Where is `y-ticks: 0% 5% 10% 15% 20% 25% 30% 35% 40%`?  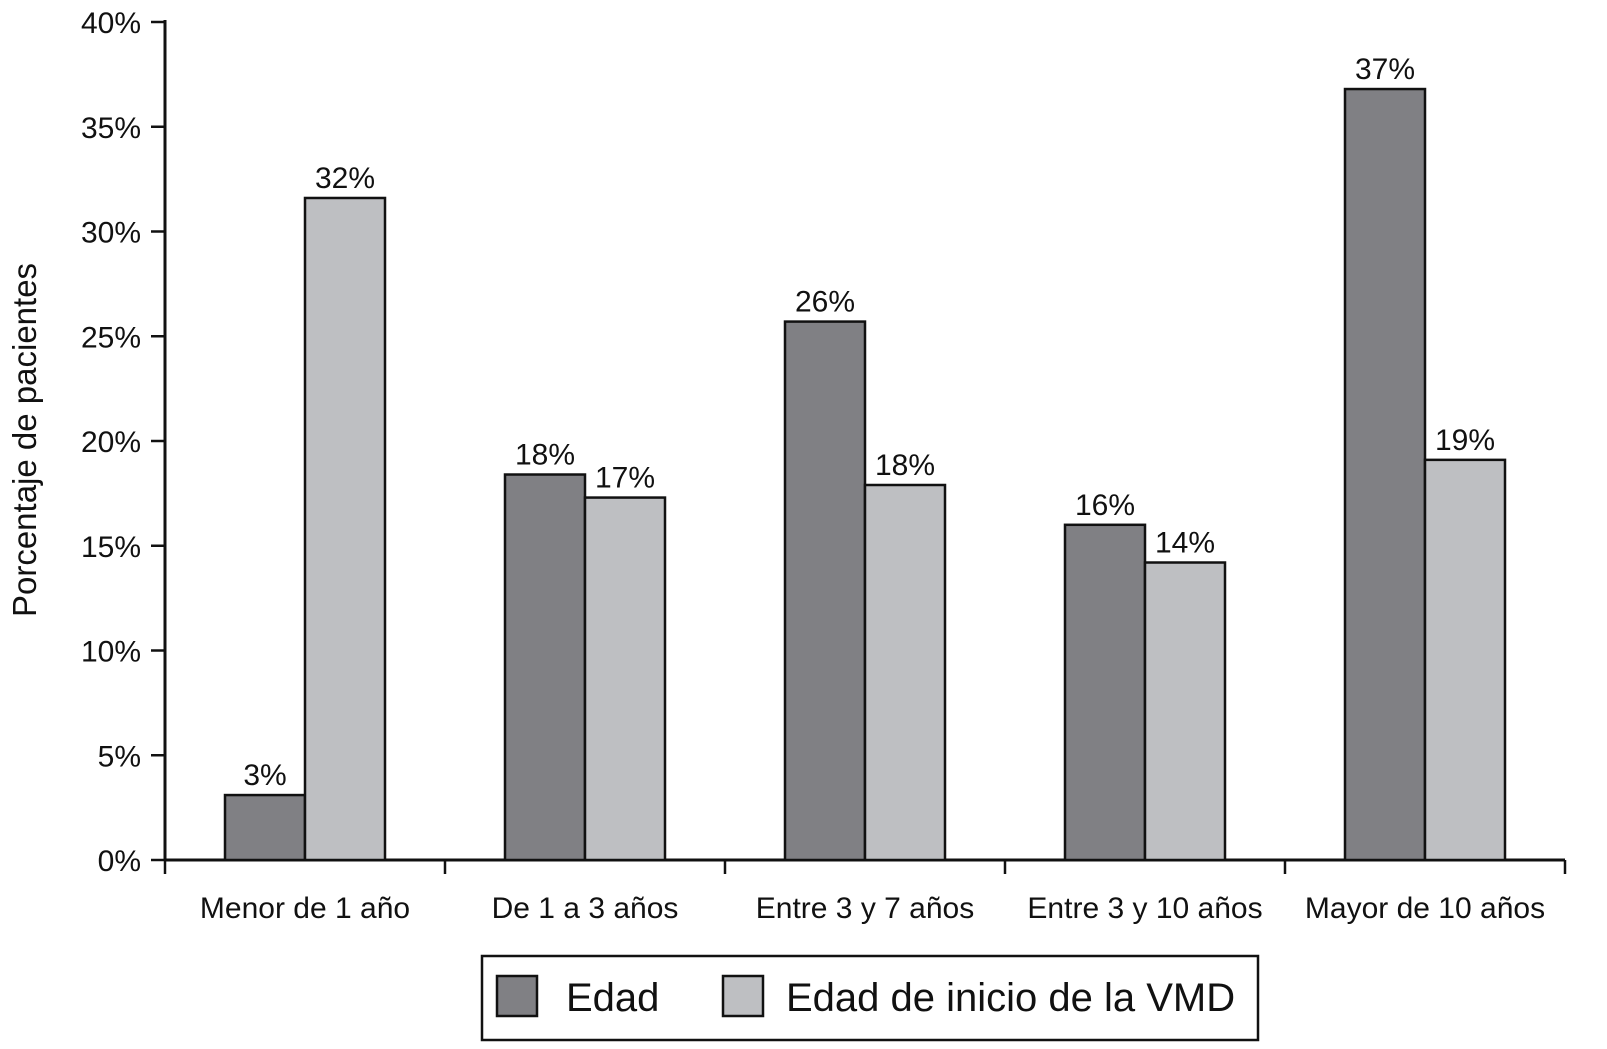
y-ticks: 0% 5% 10% 15% 20% 25% 30% 35% 40% is located at coordinates (123, 442).